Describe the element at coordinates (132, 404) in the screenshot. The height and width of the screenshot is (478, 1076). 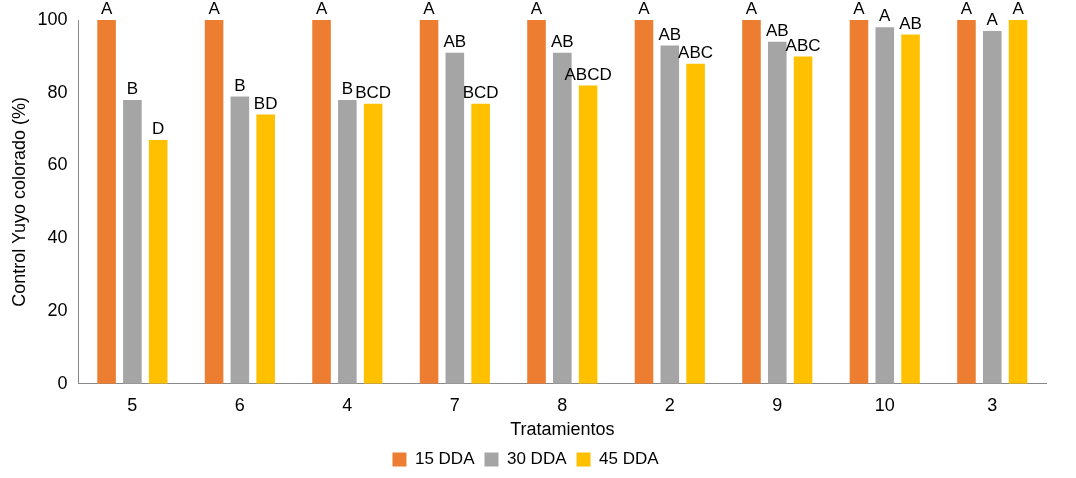
I see `x-tick-label: 5` at that location.